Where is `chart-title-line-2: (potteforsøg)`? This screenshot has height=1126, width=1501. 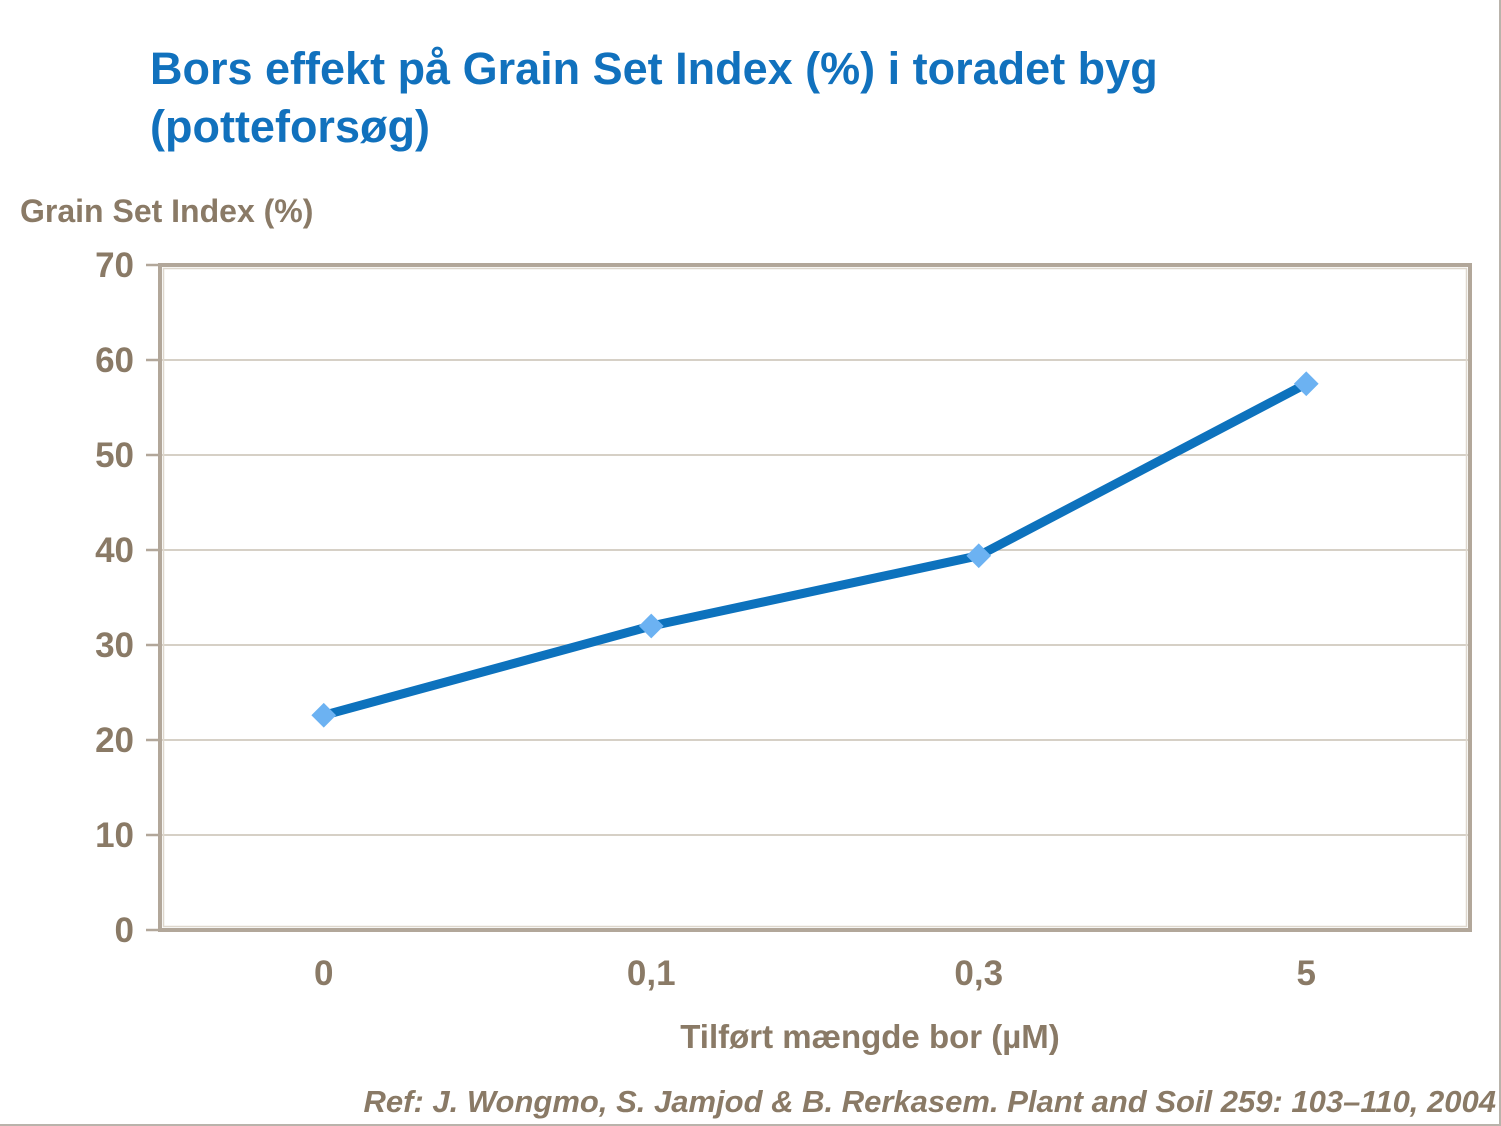 chart-title-line-2: (potteforsøg) is located at coordinates (290, 126).